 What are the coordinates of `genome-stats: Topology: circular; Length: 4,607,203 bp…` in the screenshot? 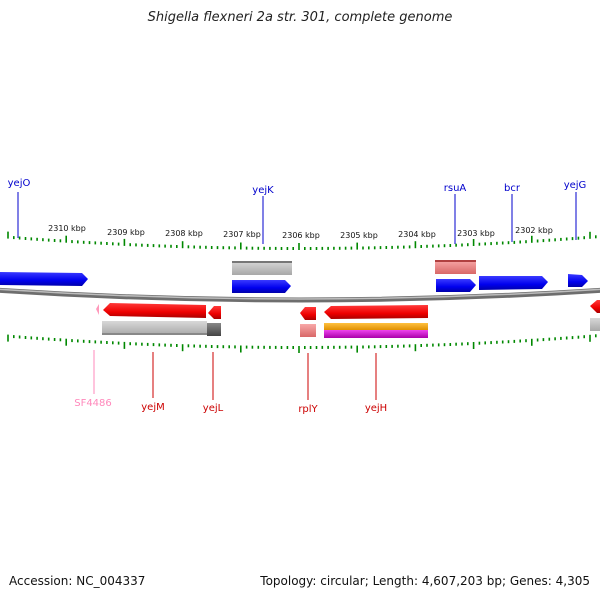 It's located at (425, 581).